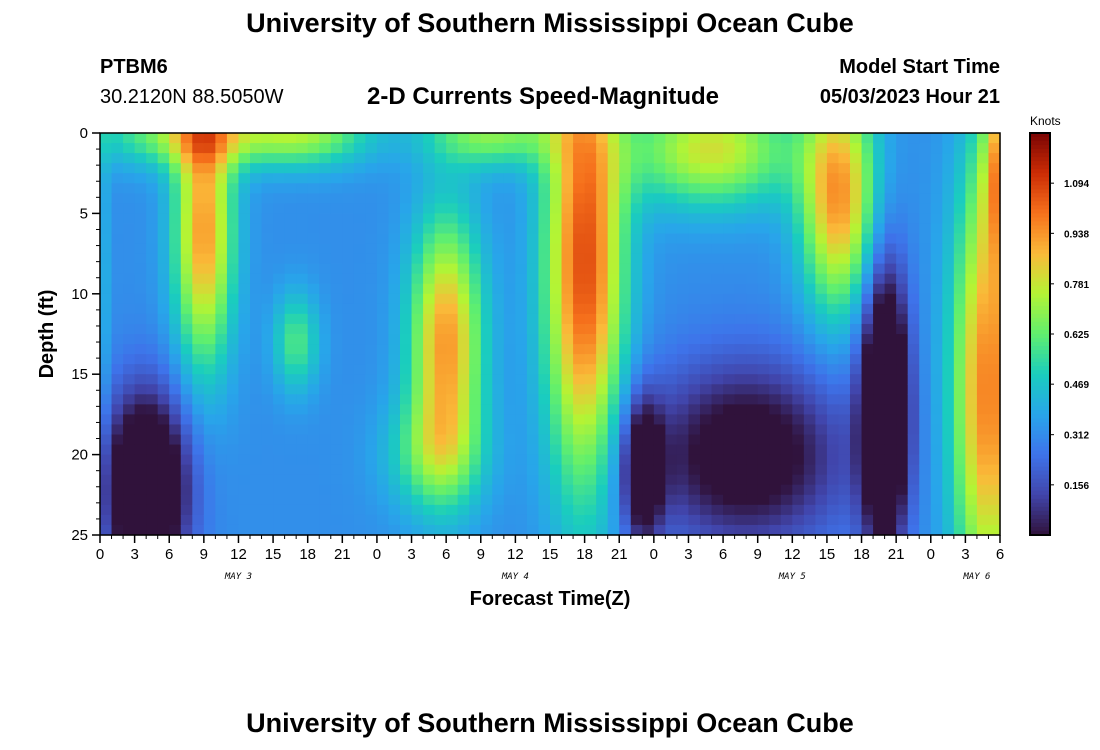 The image size is (1100, 750). What do you see at coordinates (238, 577) in the screenshot?
I see `day-label: MAY 3` at bounding box center [238, 577].